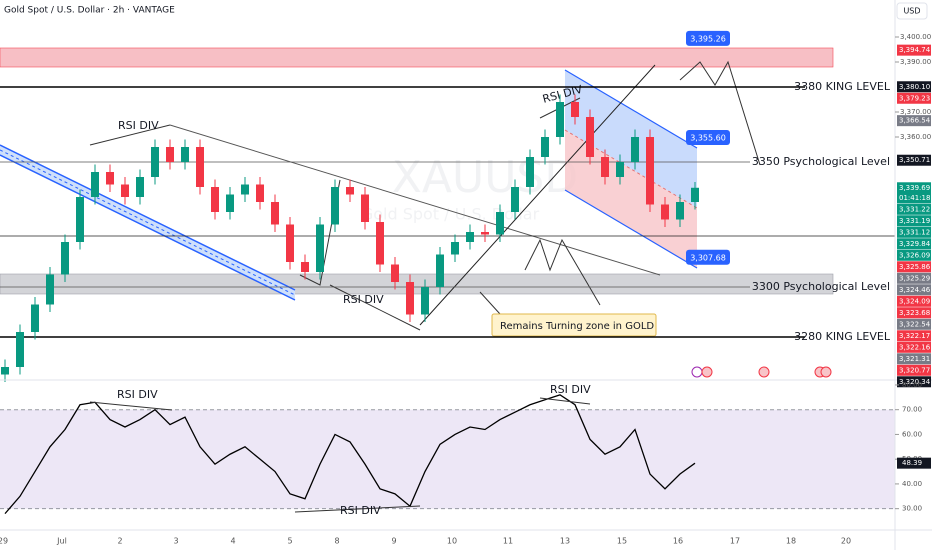  What do you see at coordinates (915, 50) in the screenshot?
I see `price-tag-label: 3,394.74` at bounding box center [915, 50].